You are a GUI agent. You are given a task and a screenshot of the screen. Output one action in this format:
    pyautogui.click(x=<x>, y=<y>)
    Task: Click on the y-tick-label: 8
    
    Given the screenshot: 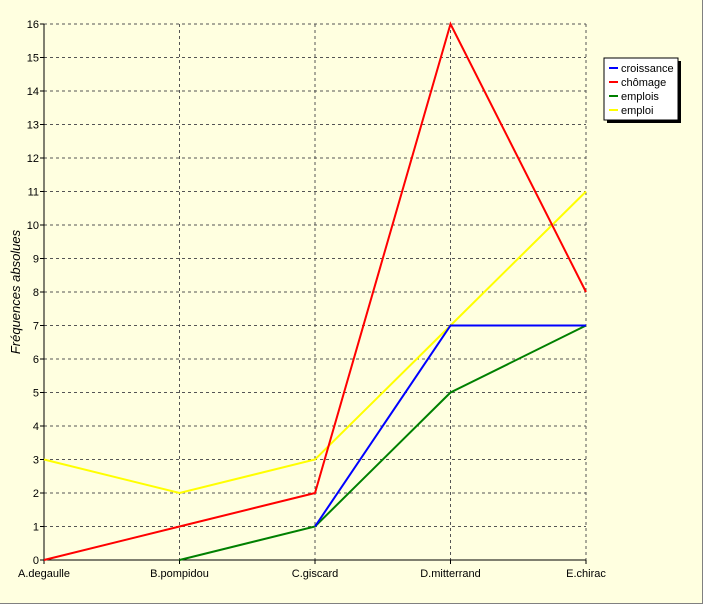 What is the action you would take?
    pyautogui.click(x=36, y=293)
    